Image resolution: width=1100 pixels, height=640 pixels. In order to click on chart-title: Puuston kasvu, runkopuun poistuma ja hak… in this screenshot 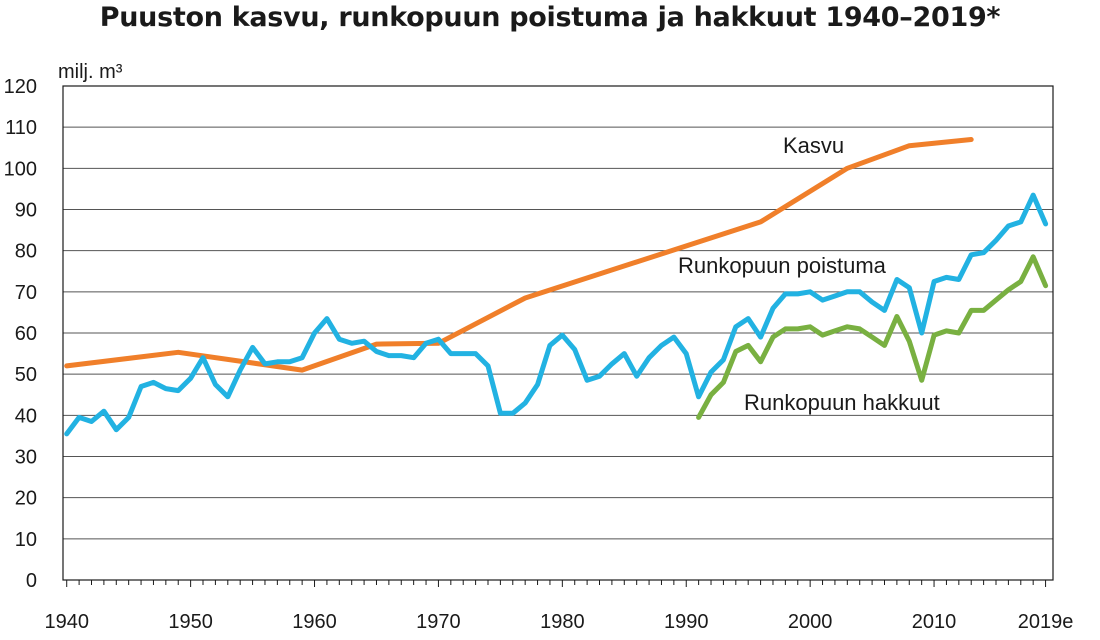, I will do `click(550, 17)`.